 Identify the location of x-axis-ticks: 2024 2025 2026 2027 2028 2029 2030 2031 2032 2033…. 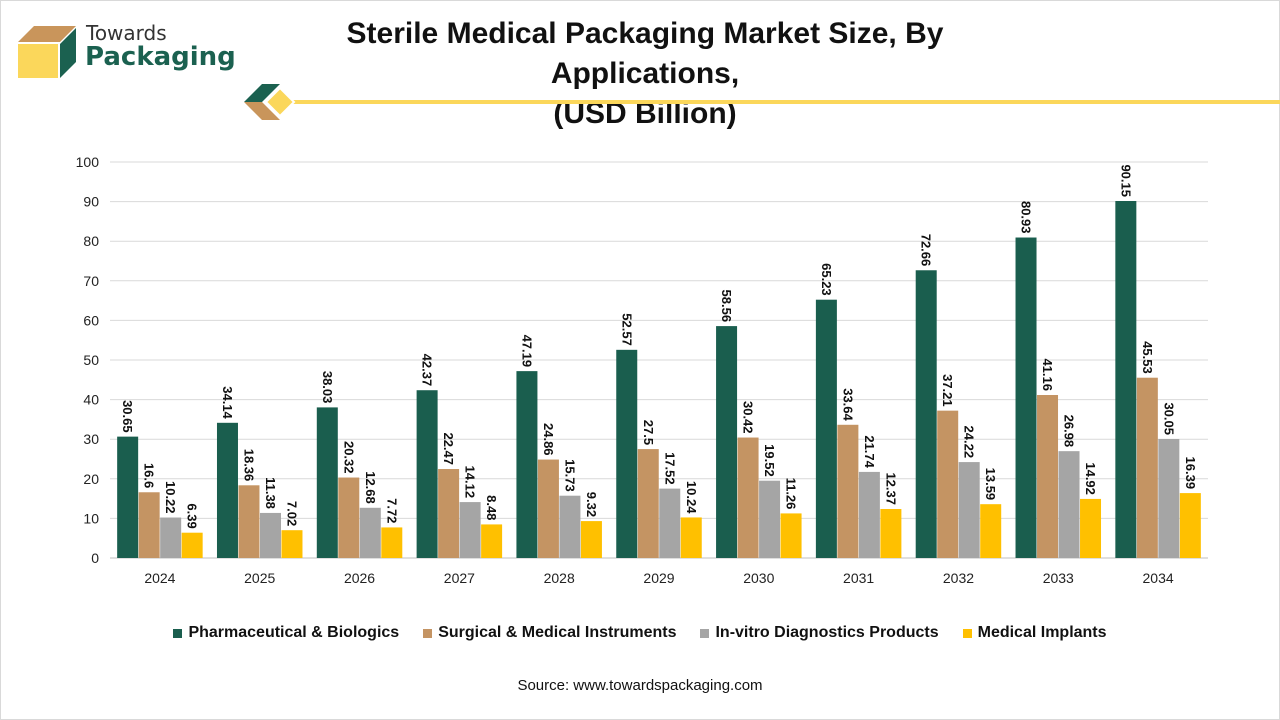
(659, 578).